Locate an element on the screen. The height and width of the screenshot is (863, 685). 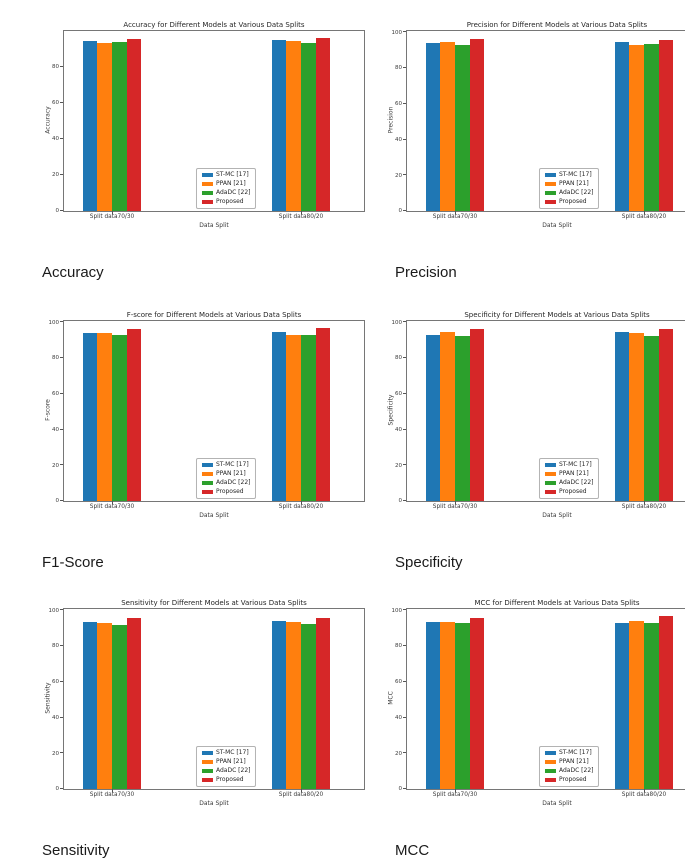
y-axis-label: MCC is located at coordinates (391, 698).